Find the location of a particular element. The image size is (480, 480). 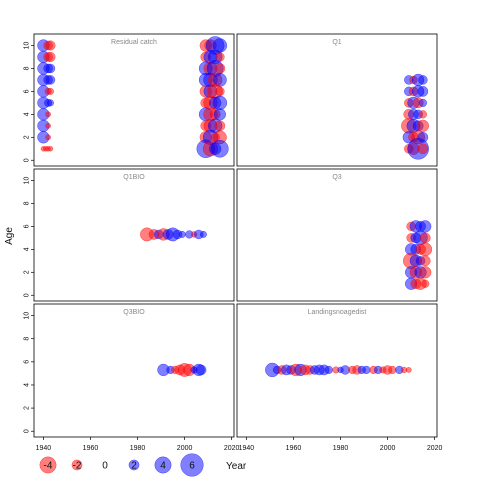

legend-label: -4 is located at coordinates (48, 466).